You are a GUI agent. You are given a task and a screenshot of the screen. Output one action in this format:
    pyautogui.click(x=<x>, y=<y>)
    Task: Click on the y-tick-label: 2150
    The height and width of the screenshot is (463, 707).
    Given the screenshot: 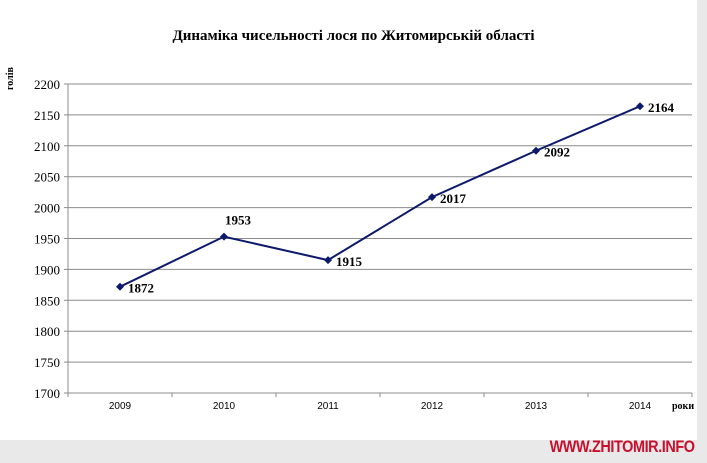 What is the action you would take?
    pyautogui.click(x=47, y=115)
    